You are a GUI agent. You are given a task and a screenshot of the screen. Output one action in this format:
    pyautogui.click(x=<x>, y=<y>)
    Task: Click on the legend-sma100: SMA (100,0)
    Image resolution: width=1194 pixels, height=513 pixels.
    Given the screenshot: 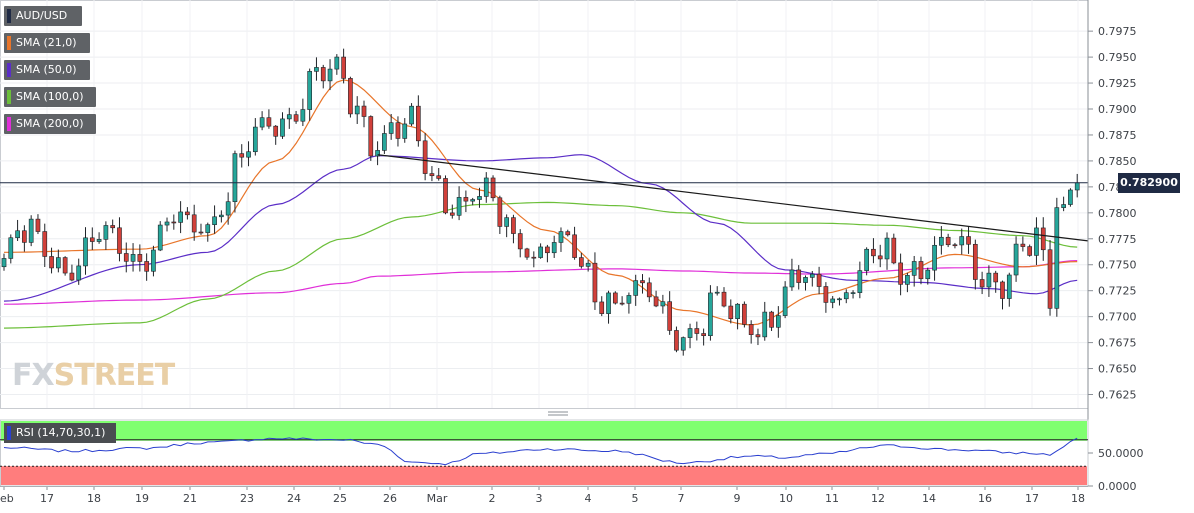 What is the action you would take?
    pyautogui.click(x=50, y=97)
    